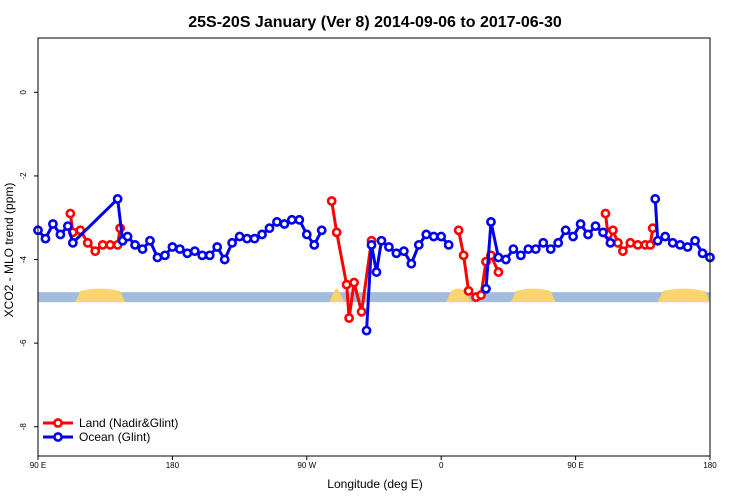 This screenshot has height=500, width=750. What do you see at coordinates (23, 176) in the screenshot?
I see `y-tick-label-1: -2` at bounding box center [23, 176].